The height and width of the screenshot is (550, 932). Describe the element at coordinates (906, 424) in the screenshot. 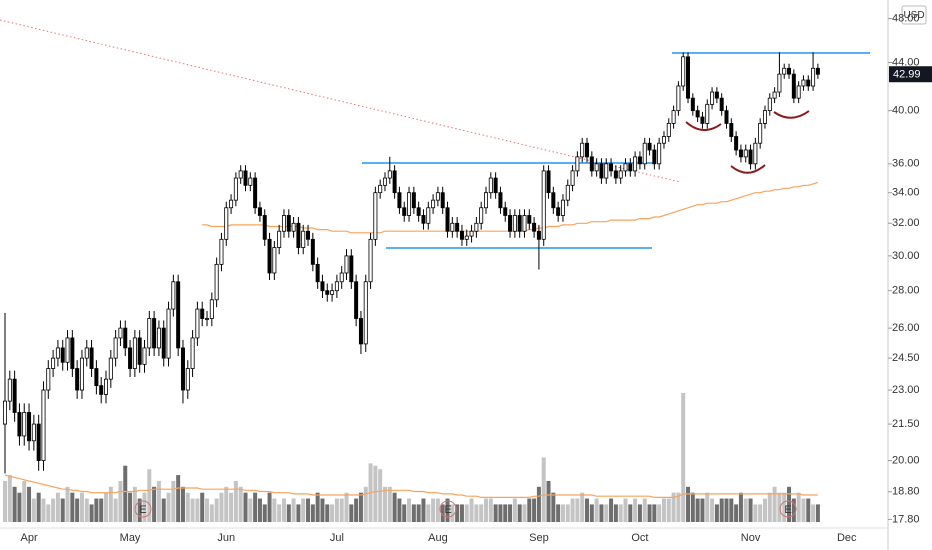

I see `y-tick-label: 21.50` at that location.